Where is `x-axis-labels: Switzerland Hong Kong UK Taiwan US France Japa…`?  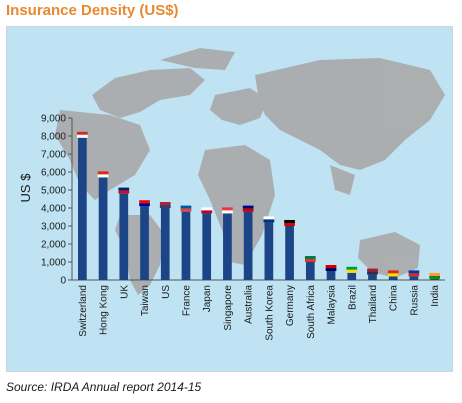
x-axis-labels: Switzerland Hong Kong UK Taiwan US France Japa… is located at coordinates (259, 313).